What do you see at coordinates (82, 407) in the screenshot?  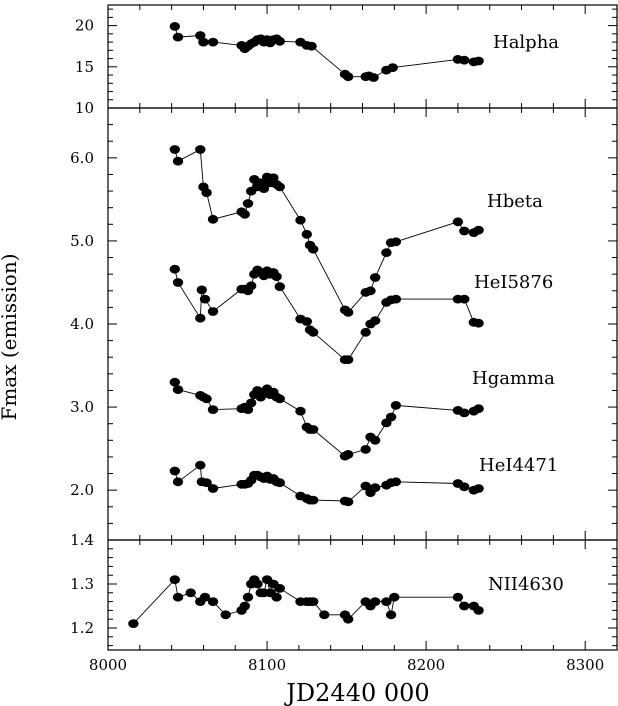 I see `y-tick-label: 3.0` at bounding box center [82, 407].